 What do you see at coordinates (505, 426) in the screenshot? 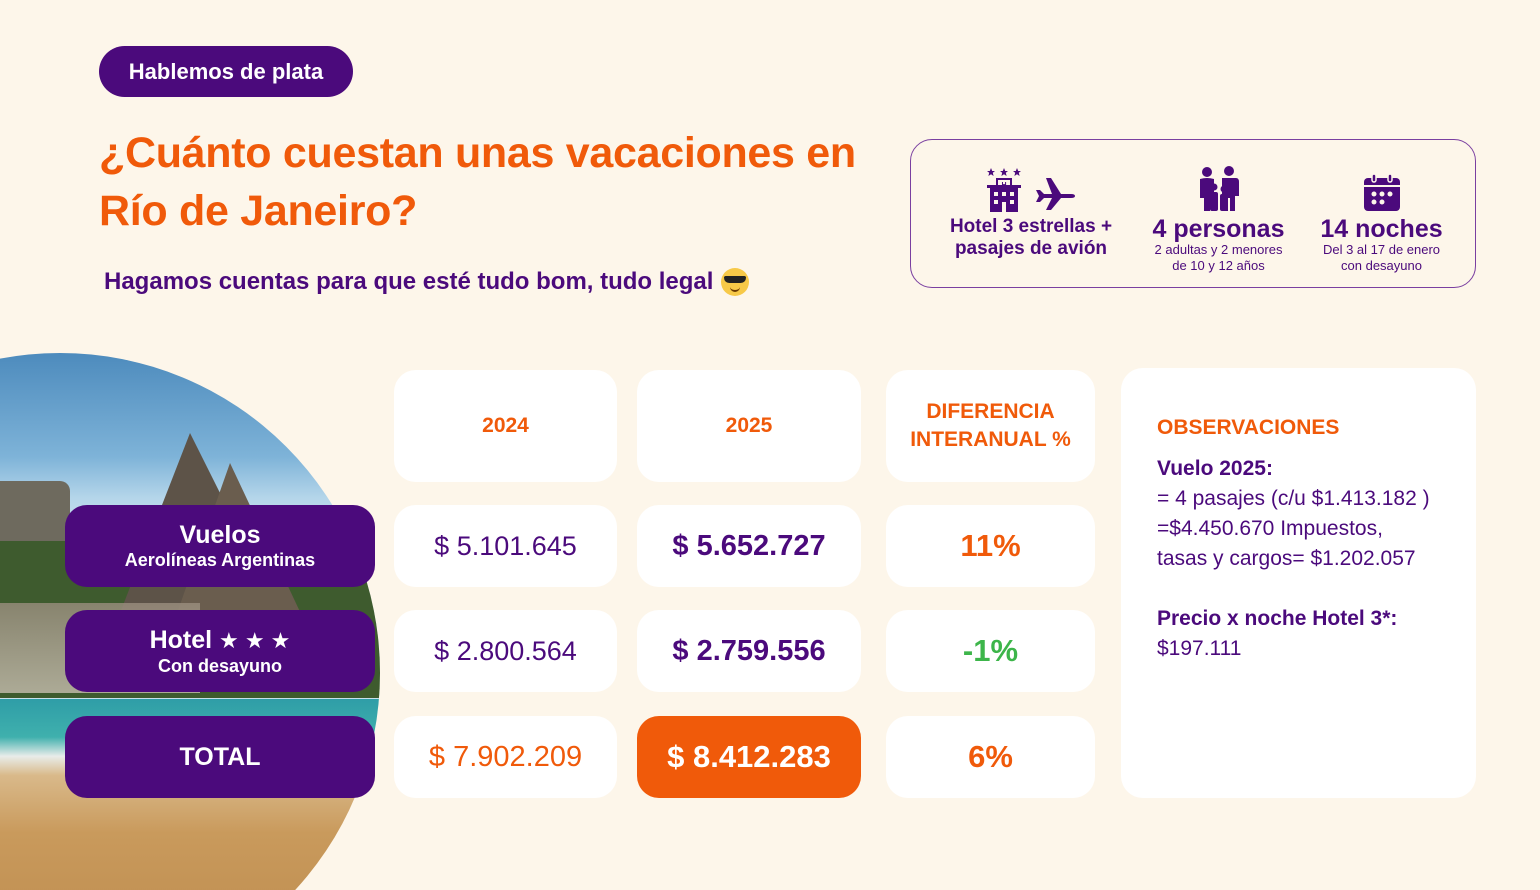
I see `header-2024: 2024` at bounding box center [505, 426].